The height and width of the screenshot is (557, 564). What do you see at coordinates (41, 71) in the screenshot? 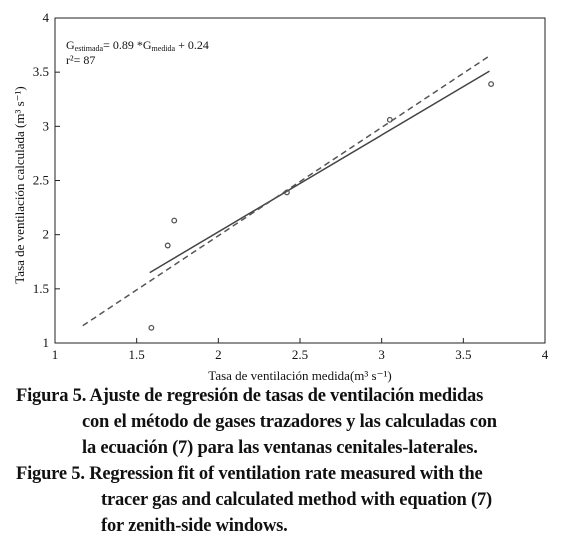
I see `y-tick-label: 3.5` at bounding box center [41, 71].